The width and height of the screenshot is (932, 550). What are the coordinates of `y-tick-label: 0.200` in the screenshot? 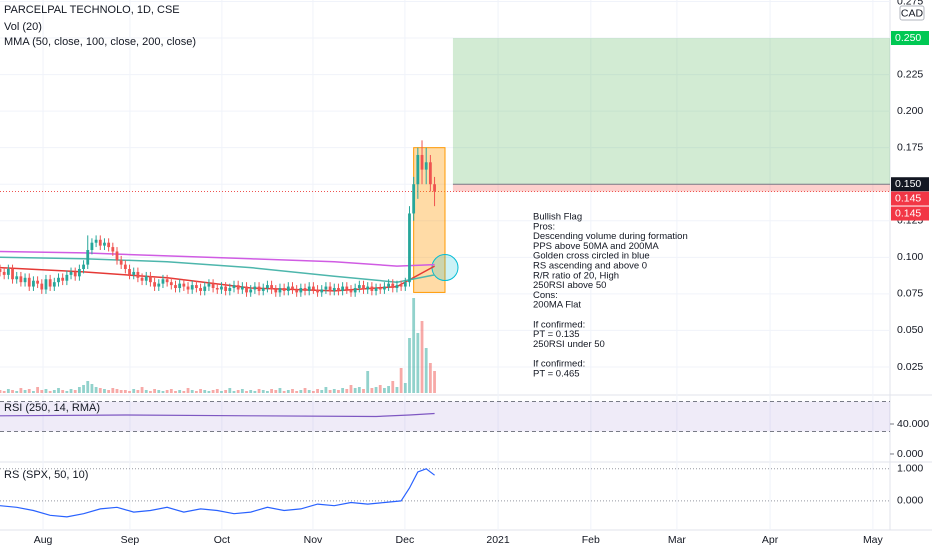 It's located at (910, 111).